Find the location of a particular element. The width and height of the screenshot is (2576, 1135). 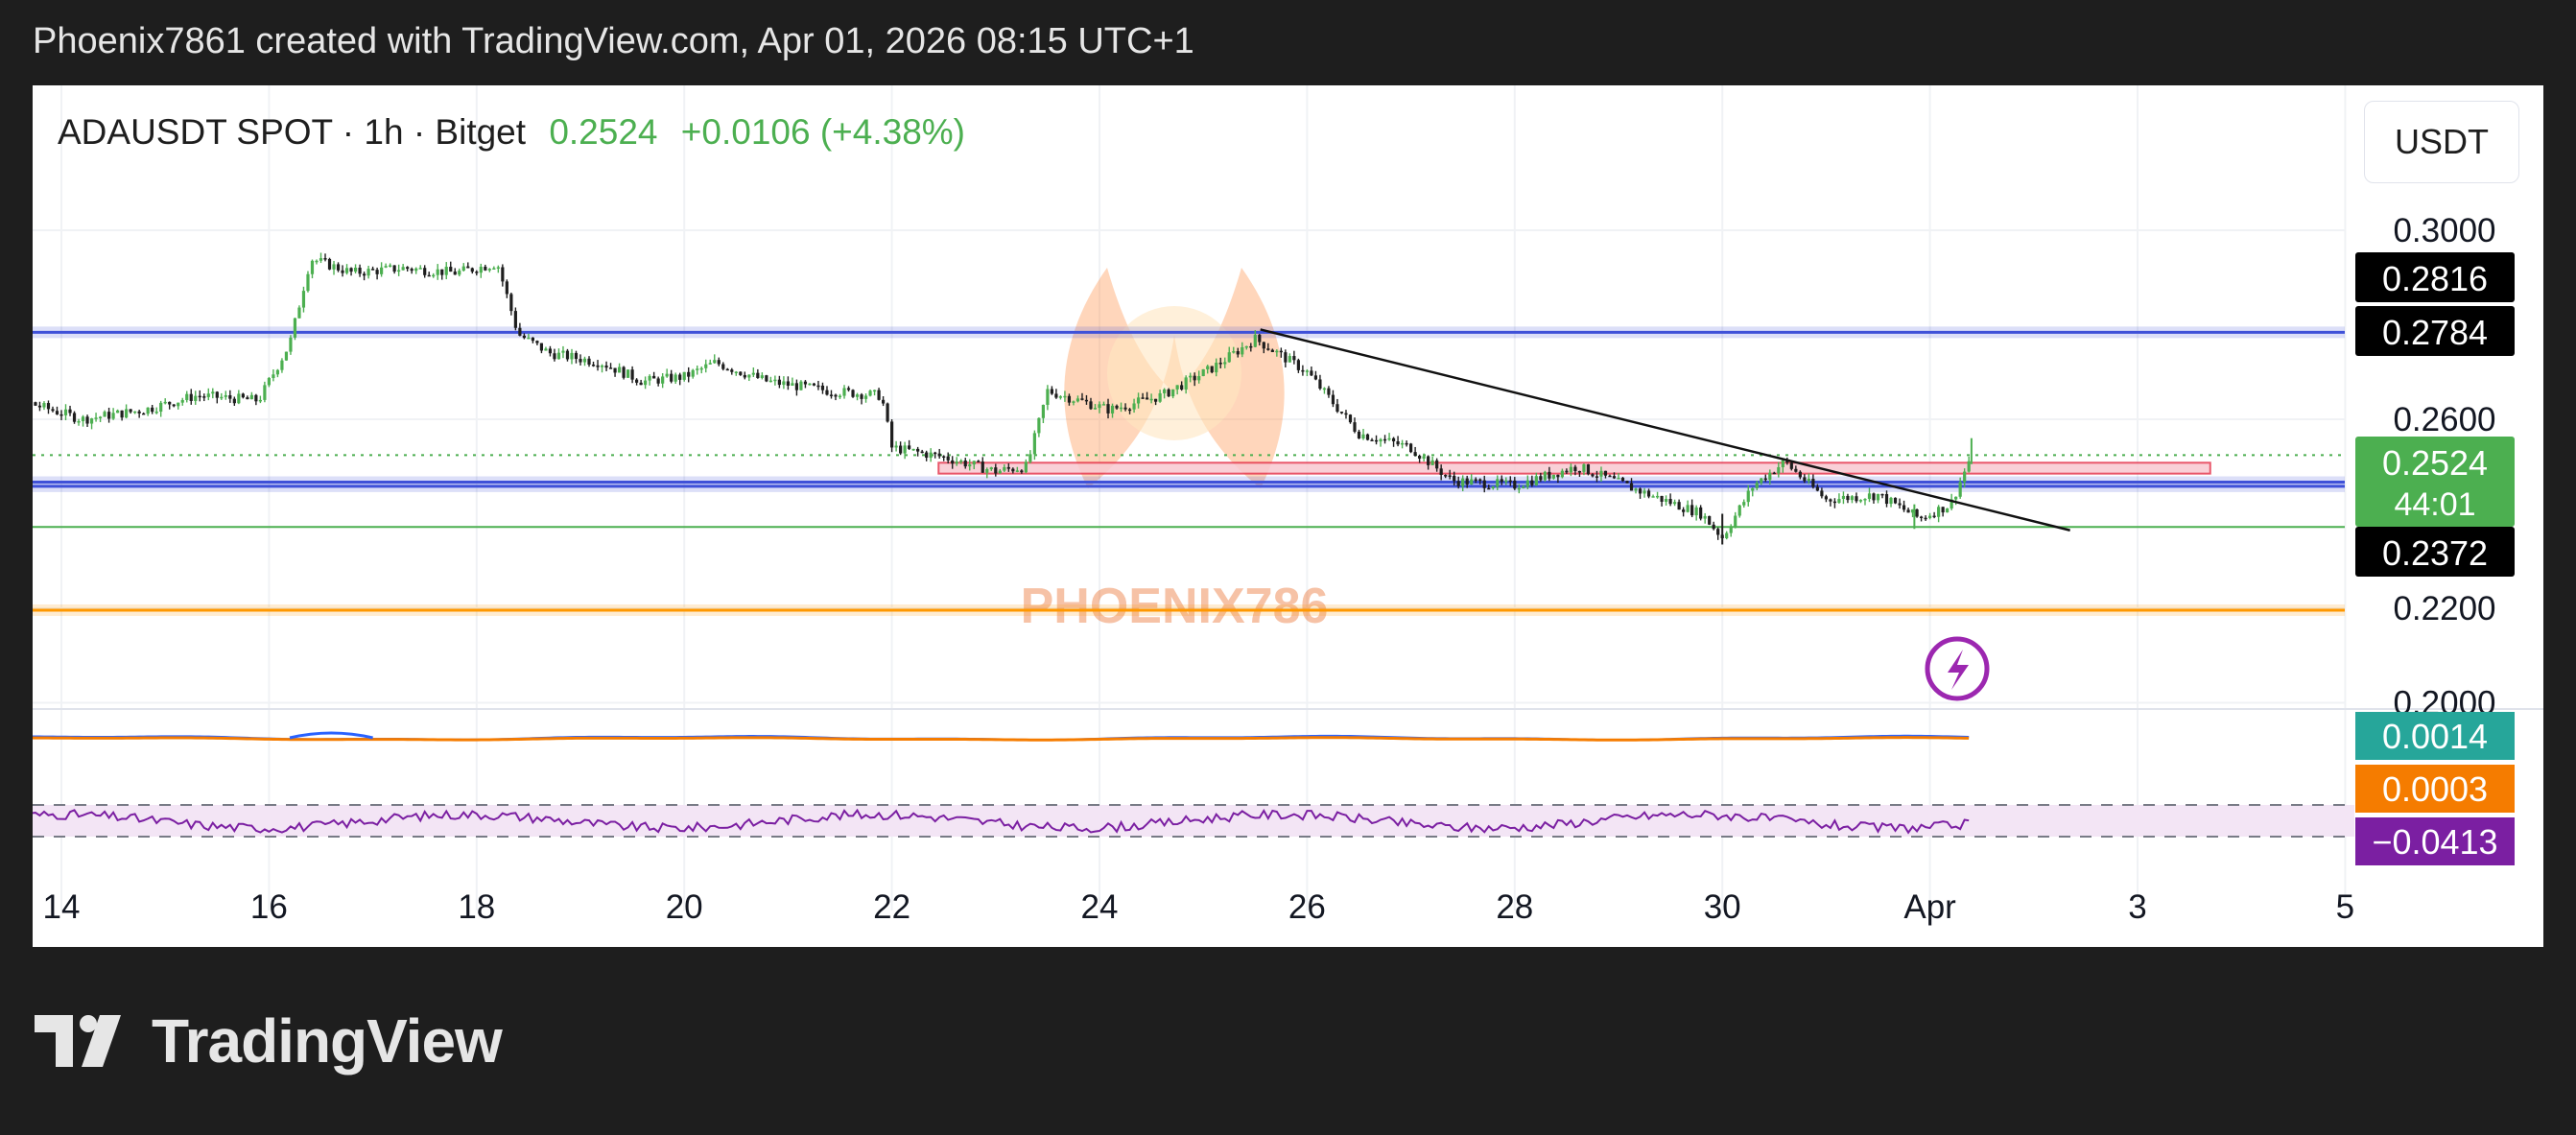

currency-button: USDT is located at coordinates (2442, 142).